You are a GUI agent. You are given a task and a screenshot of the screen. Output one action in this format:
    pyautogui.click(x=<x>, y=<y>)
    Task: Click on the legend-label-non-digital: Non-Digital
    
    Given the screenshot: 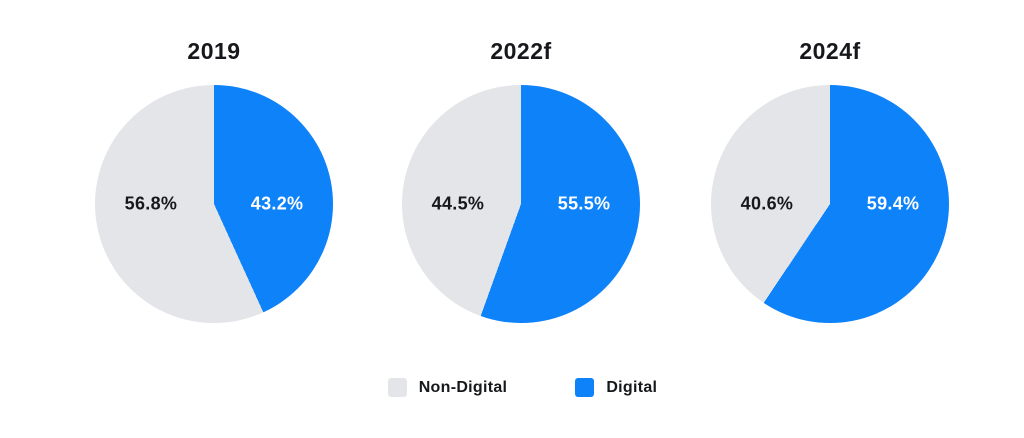 What is the action you would take?
    pyautogui.click(x=463, y=387)
    